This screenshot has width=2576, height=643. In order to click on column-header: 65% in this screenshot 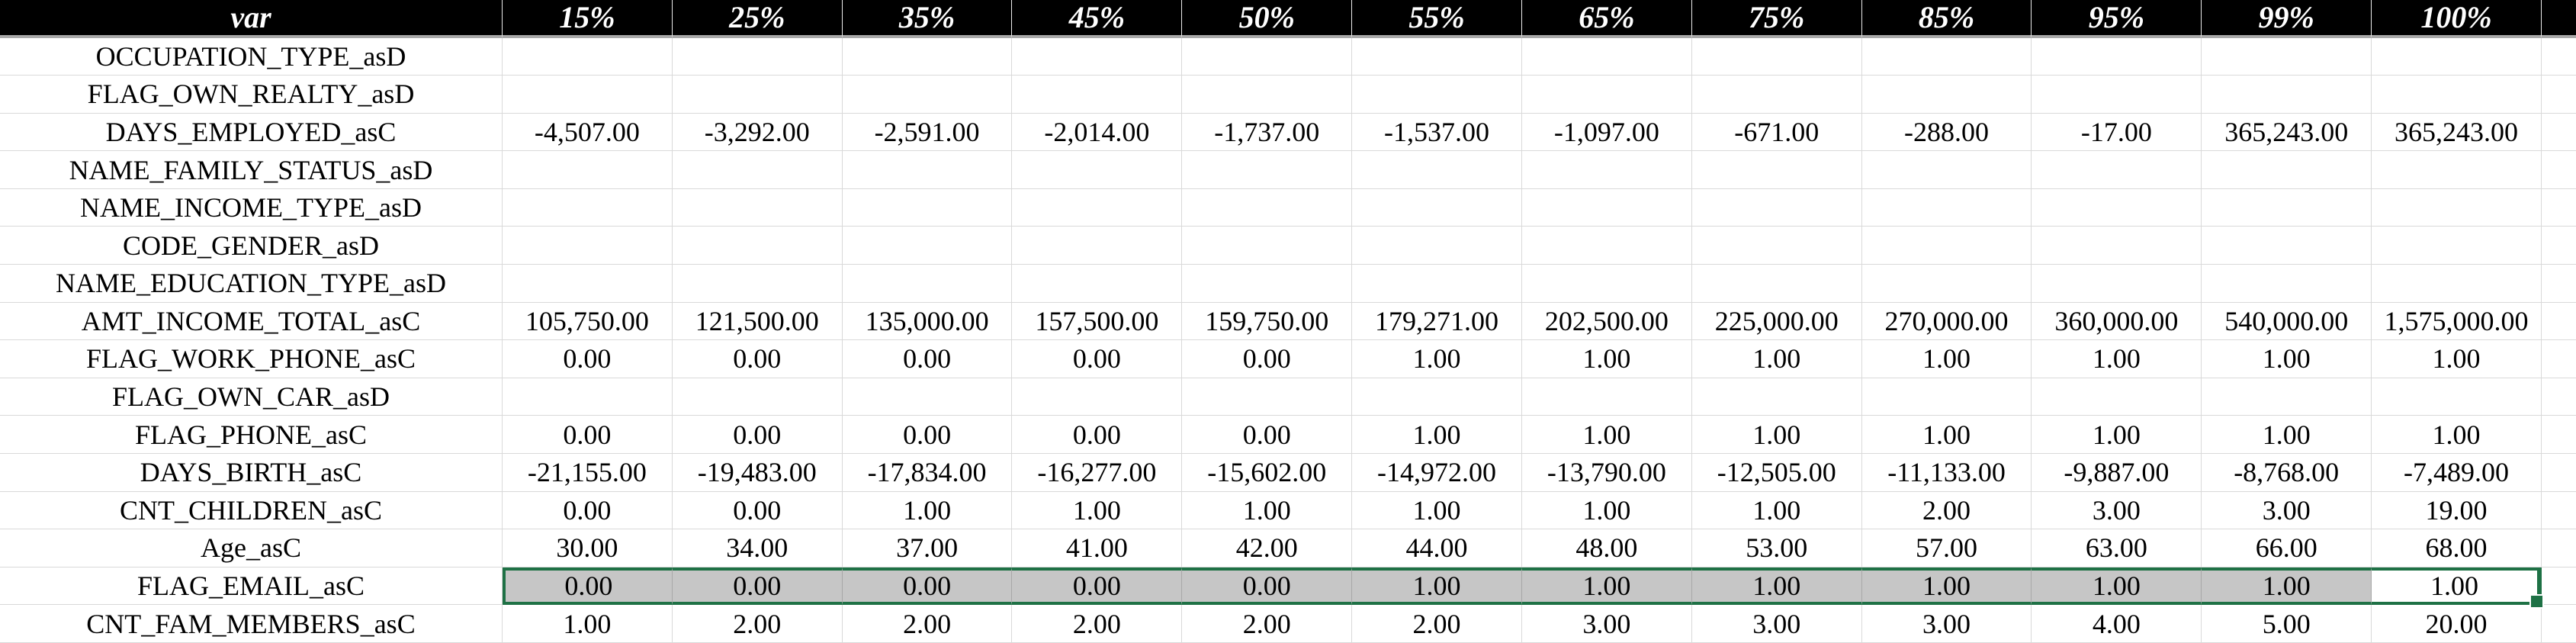, I will do `click(1606, 19)`.